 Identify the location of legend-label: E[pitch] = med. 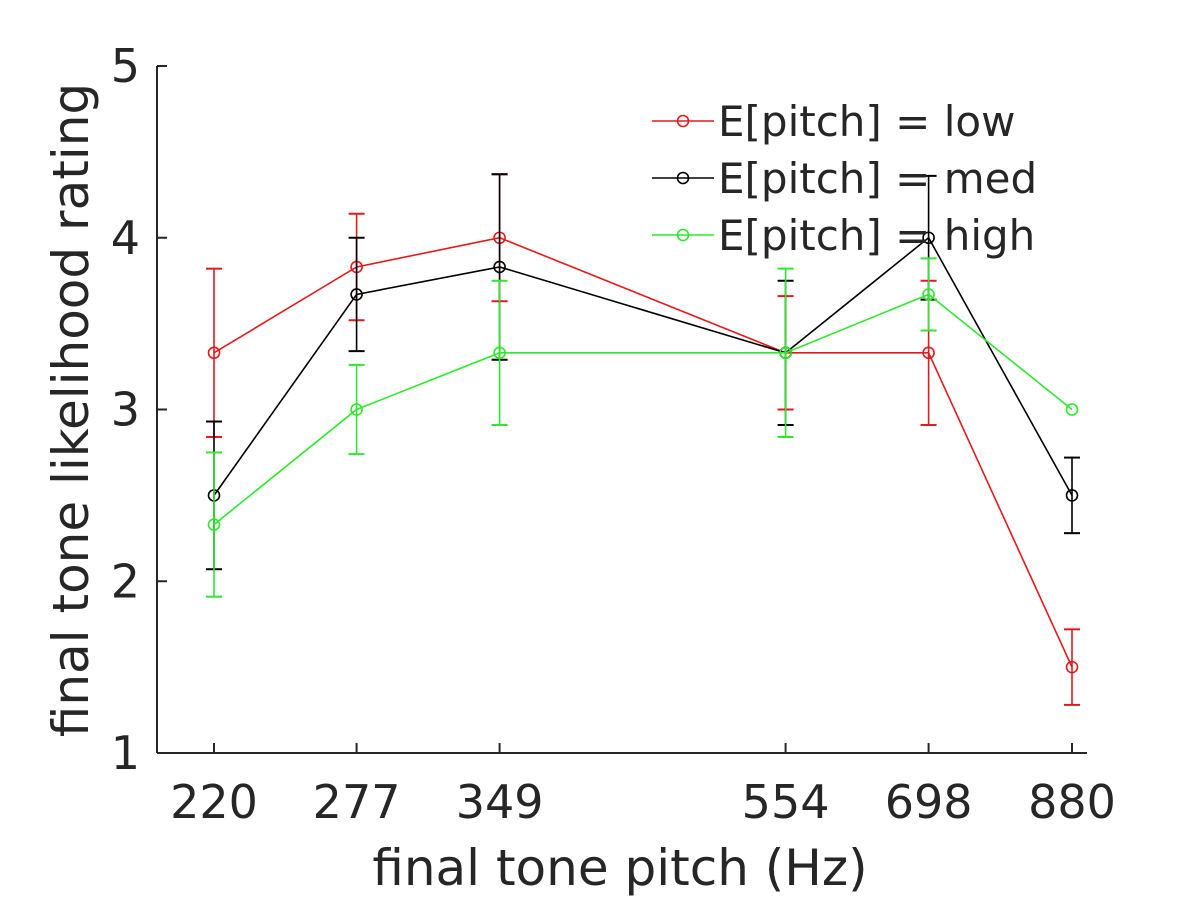
(877, 178).